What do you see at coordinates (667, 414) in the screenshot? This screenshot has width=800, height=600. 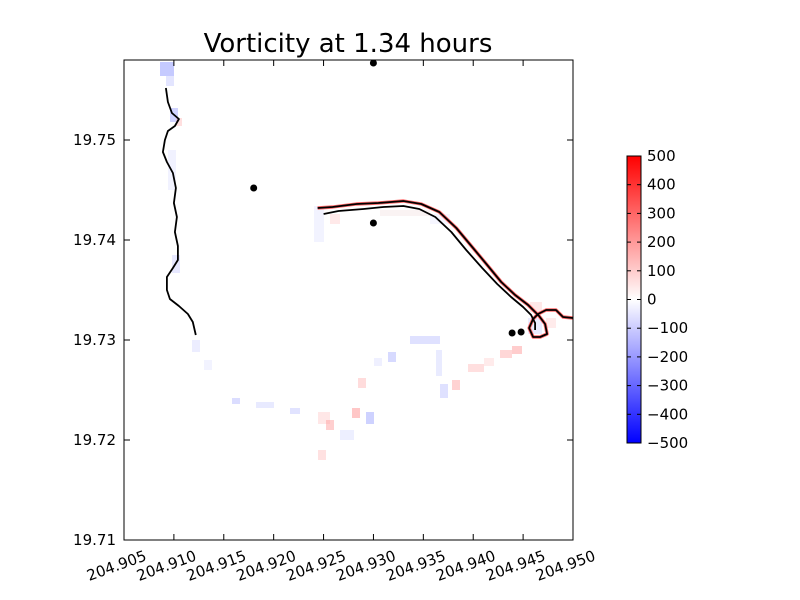 I see `colorbar-tick-label: −400` at bounding box center [667, 414].